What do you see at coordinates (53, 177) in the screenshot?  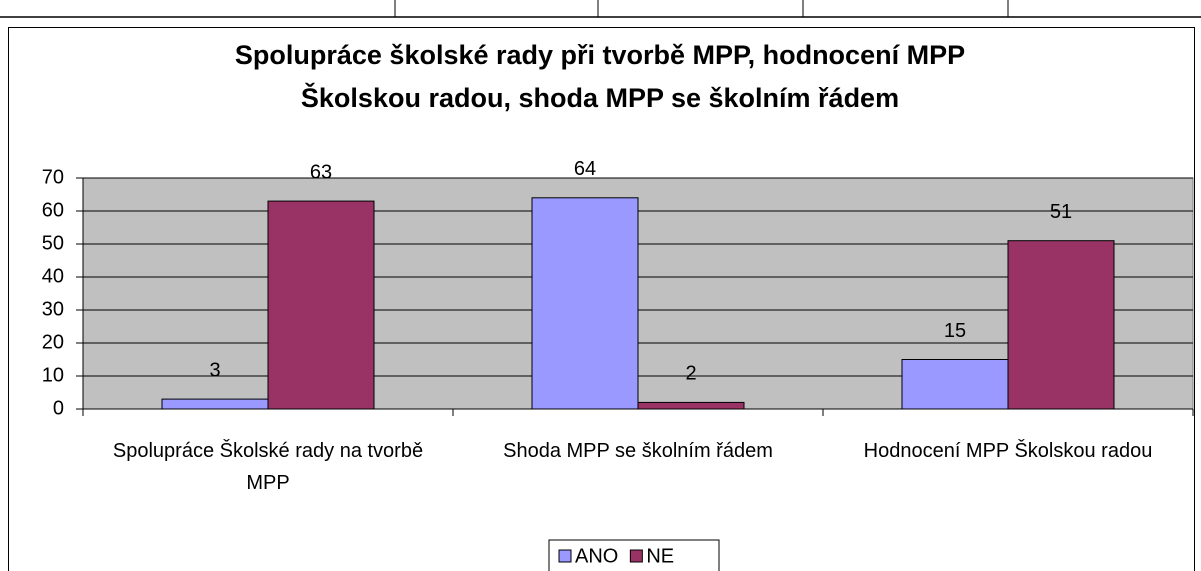 I see `y-tick-label: 70` at bounding box center [53, 177].